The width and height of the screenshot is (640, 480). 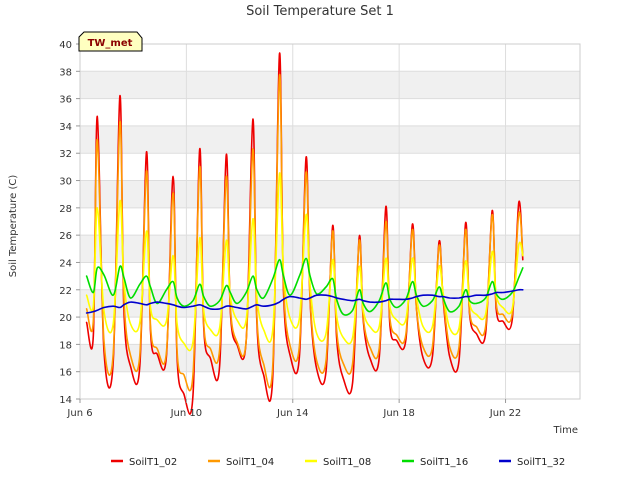 I want to click on y-tick-label: 34, so click(x=65, y=127).